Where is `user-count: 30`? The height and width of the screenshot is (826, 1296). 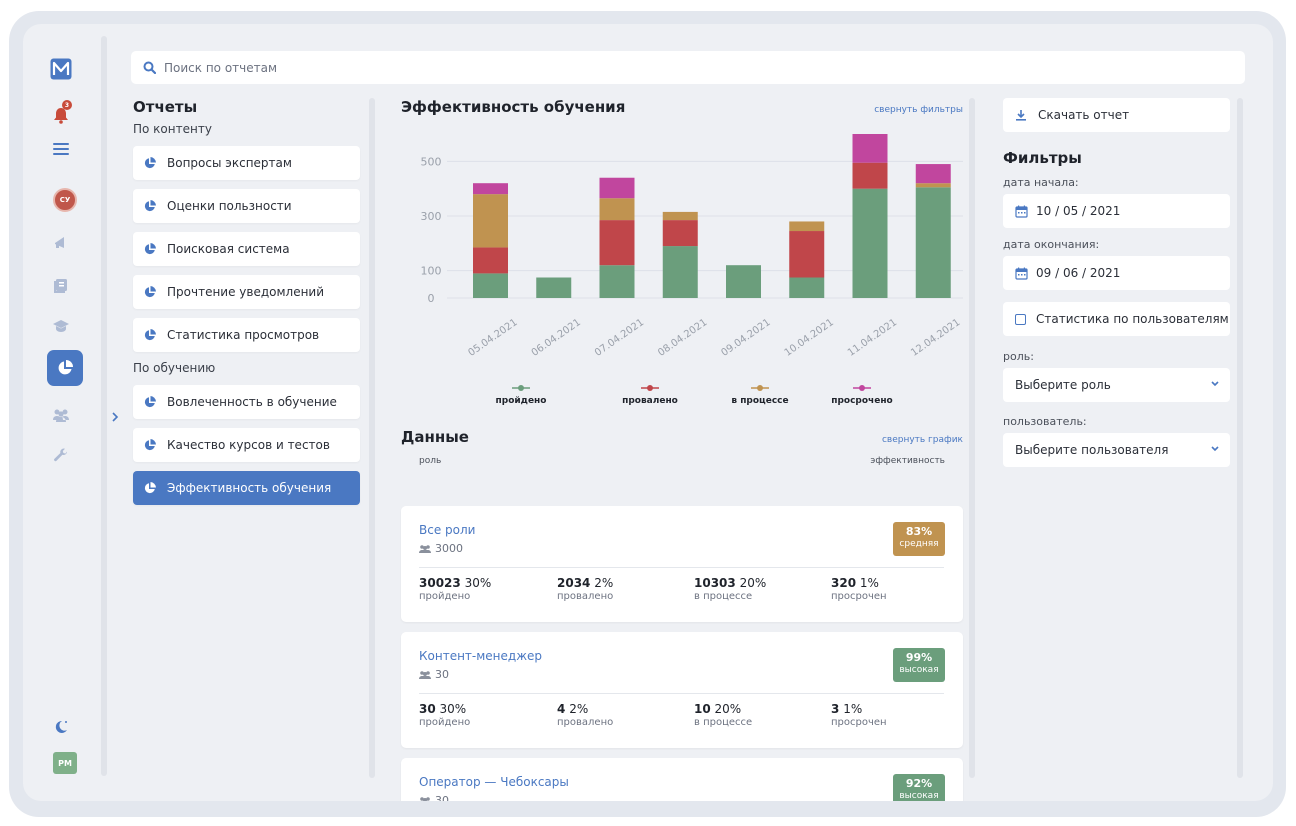
user-count: 30 is located at coordinates (434, 674).